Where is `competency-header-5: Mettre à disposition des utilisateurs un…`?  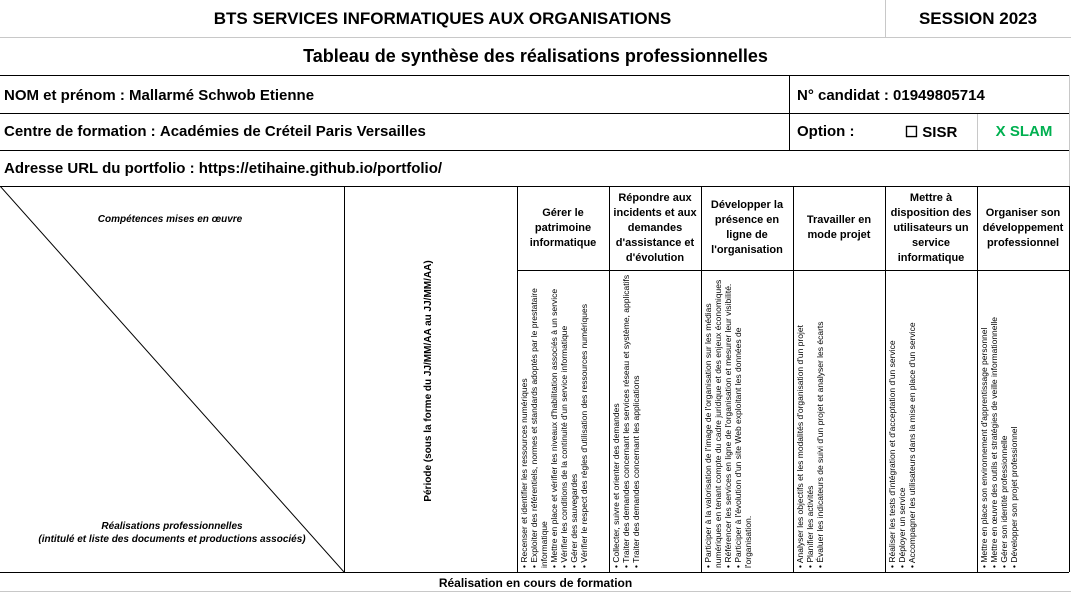
competency-header-5: Mettre à disposition des utilisateurs un… is located at coordinates (931, 227).